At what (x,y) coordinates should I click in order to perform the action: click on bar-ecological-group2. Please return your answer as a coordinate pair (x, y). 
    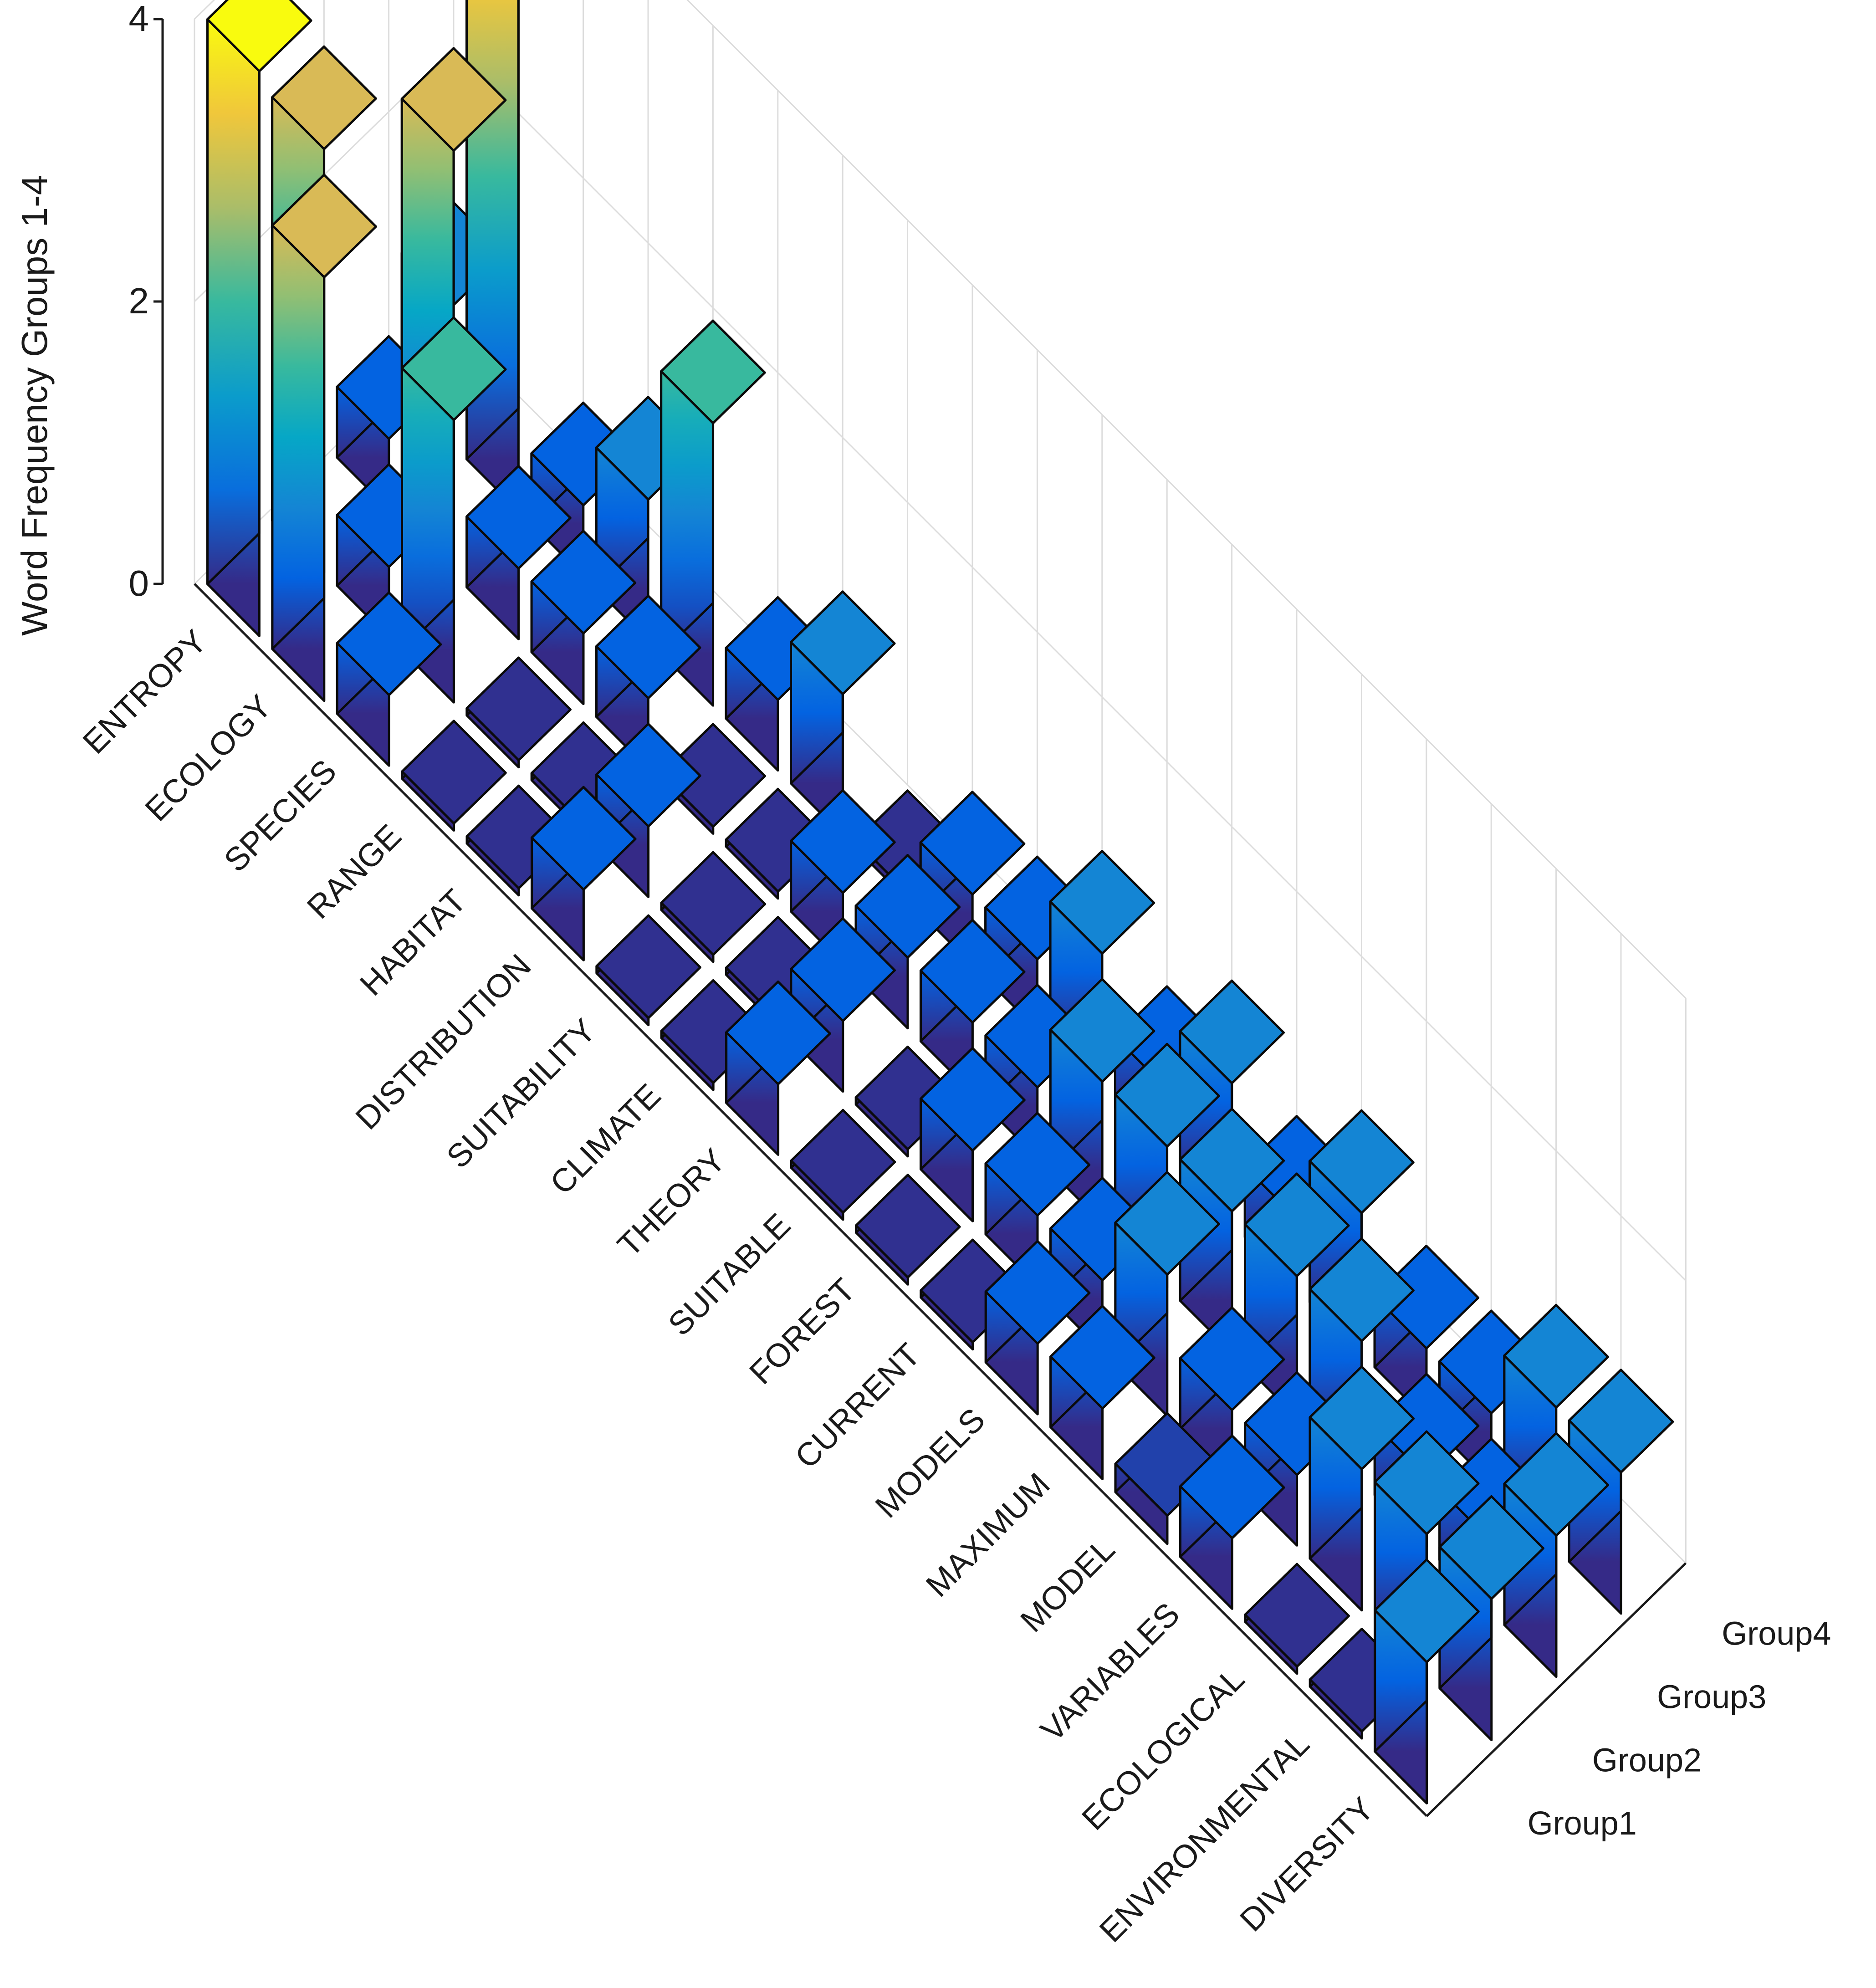
    Looking at the image, I should click on (1362, 1489).